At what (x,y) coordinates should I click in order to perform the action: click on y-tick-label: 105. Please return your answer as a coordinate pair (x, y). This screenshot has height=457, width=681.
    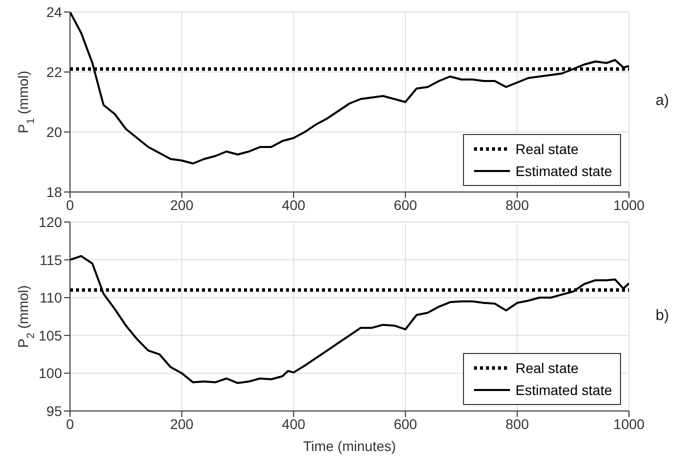
    Looking at the image, I should click on (50, 335).